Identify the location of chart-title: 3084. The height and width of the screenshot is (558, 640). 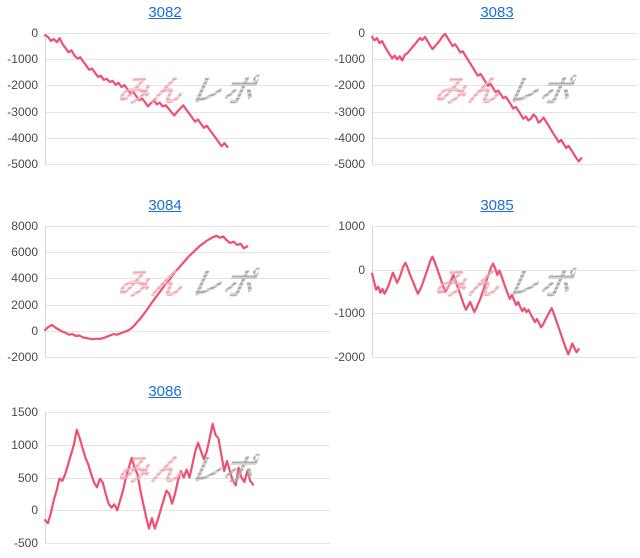
(165, 205).